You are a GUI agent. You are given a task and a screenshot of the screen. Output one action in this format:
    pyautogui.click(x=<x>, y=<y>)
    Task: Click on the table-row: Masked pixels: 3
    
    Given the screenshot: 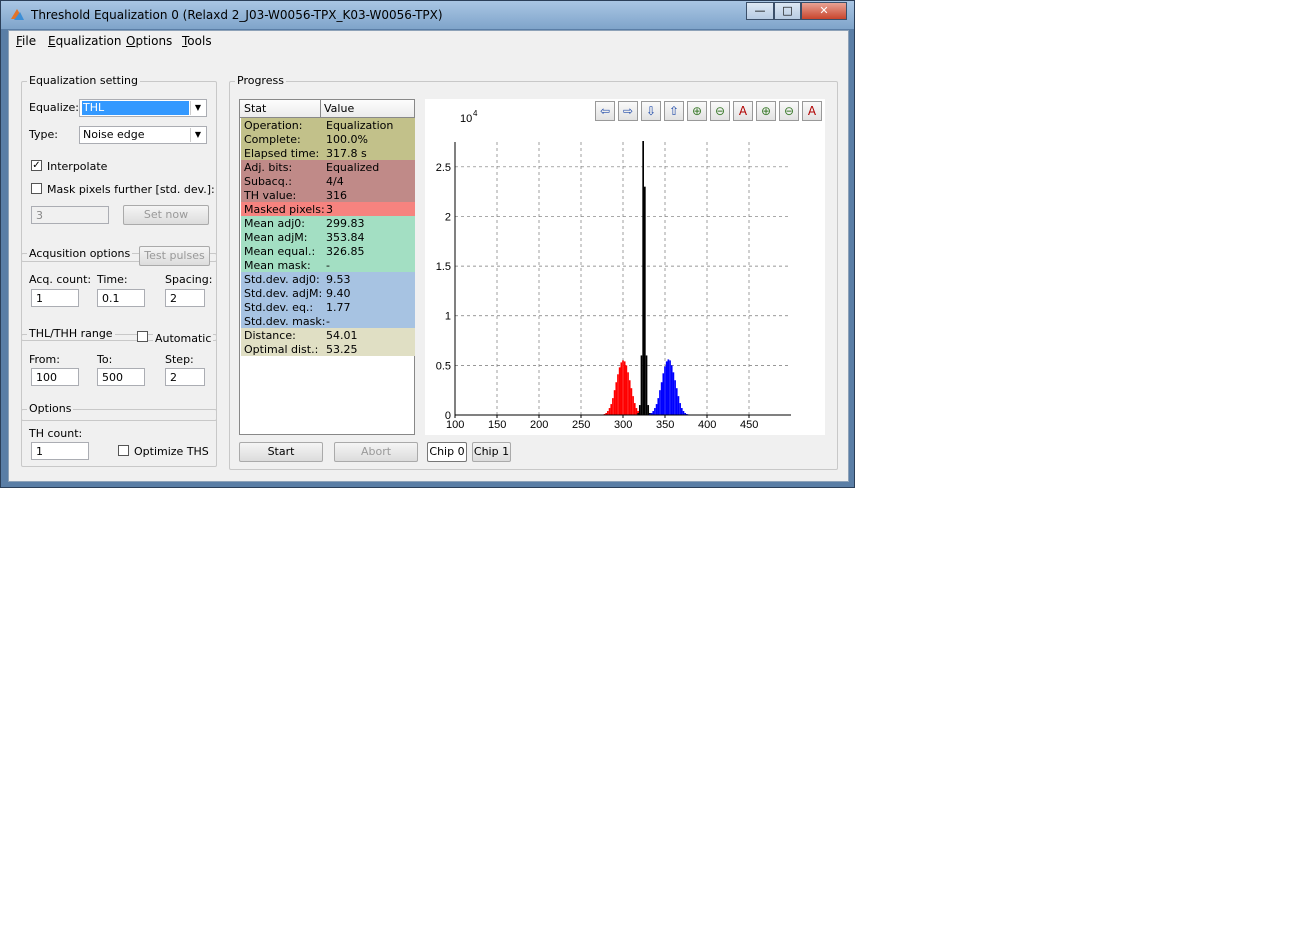 What is the action you would take?
    pyautogui.click(x=328, y=209)
    